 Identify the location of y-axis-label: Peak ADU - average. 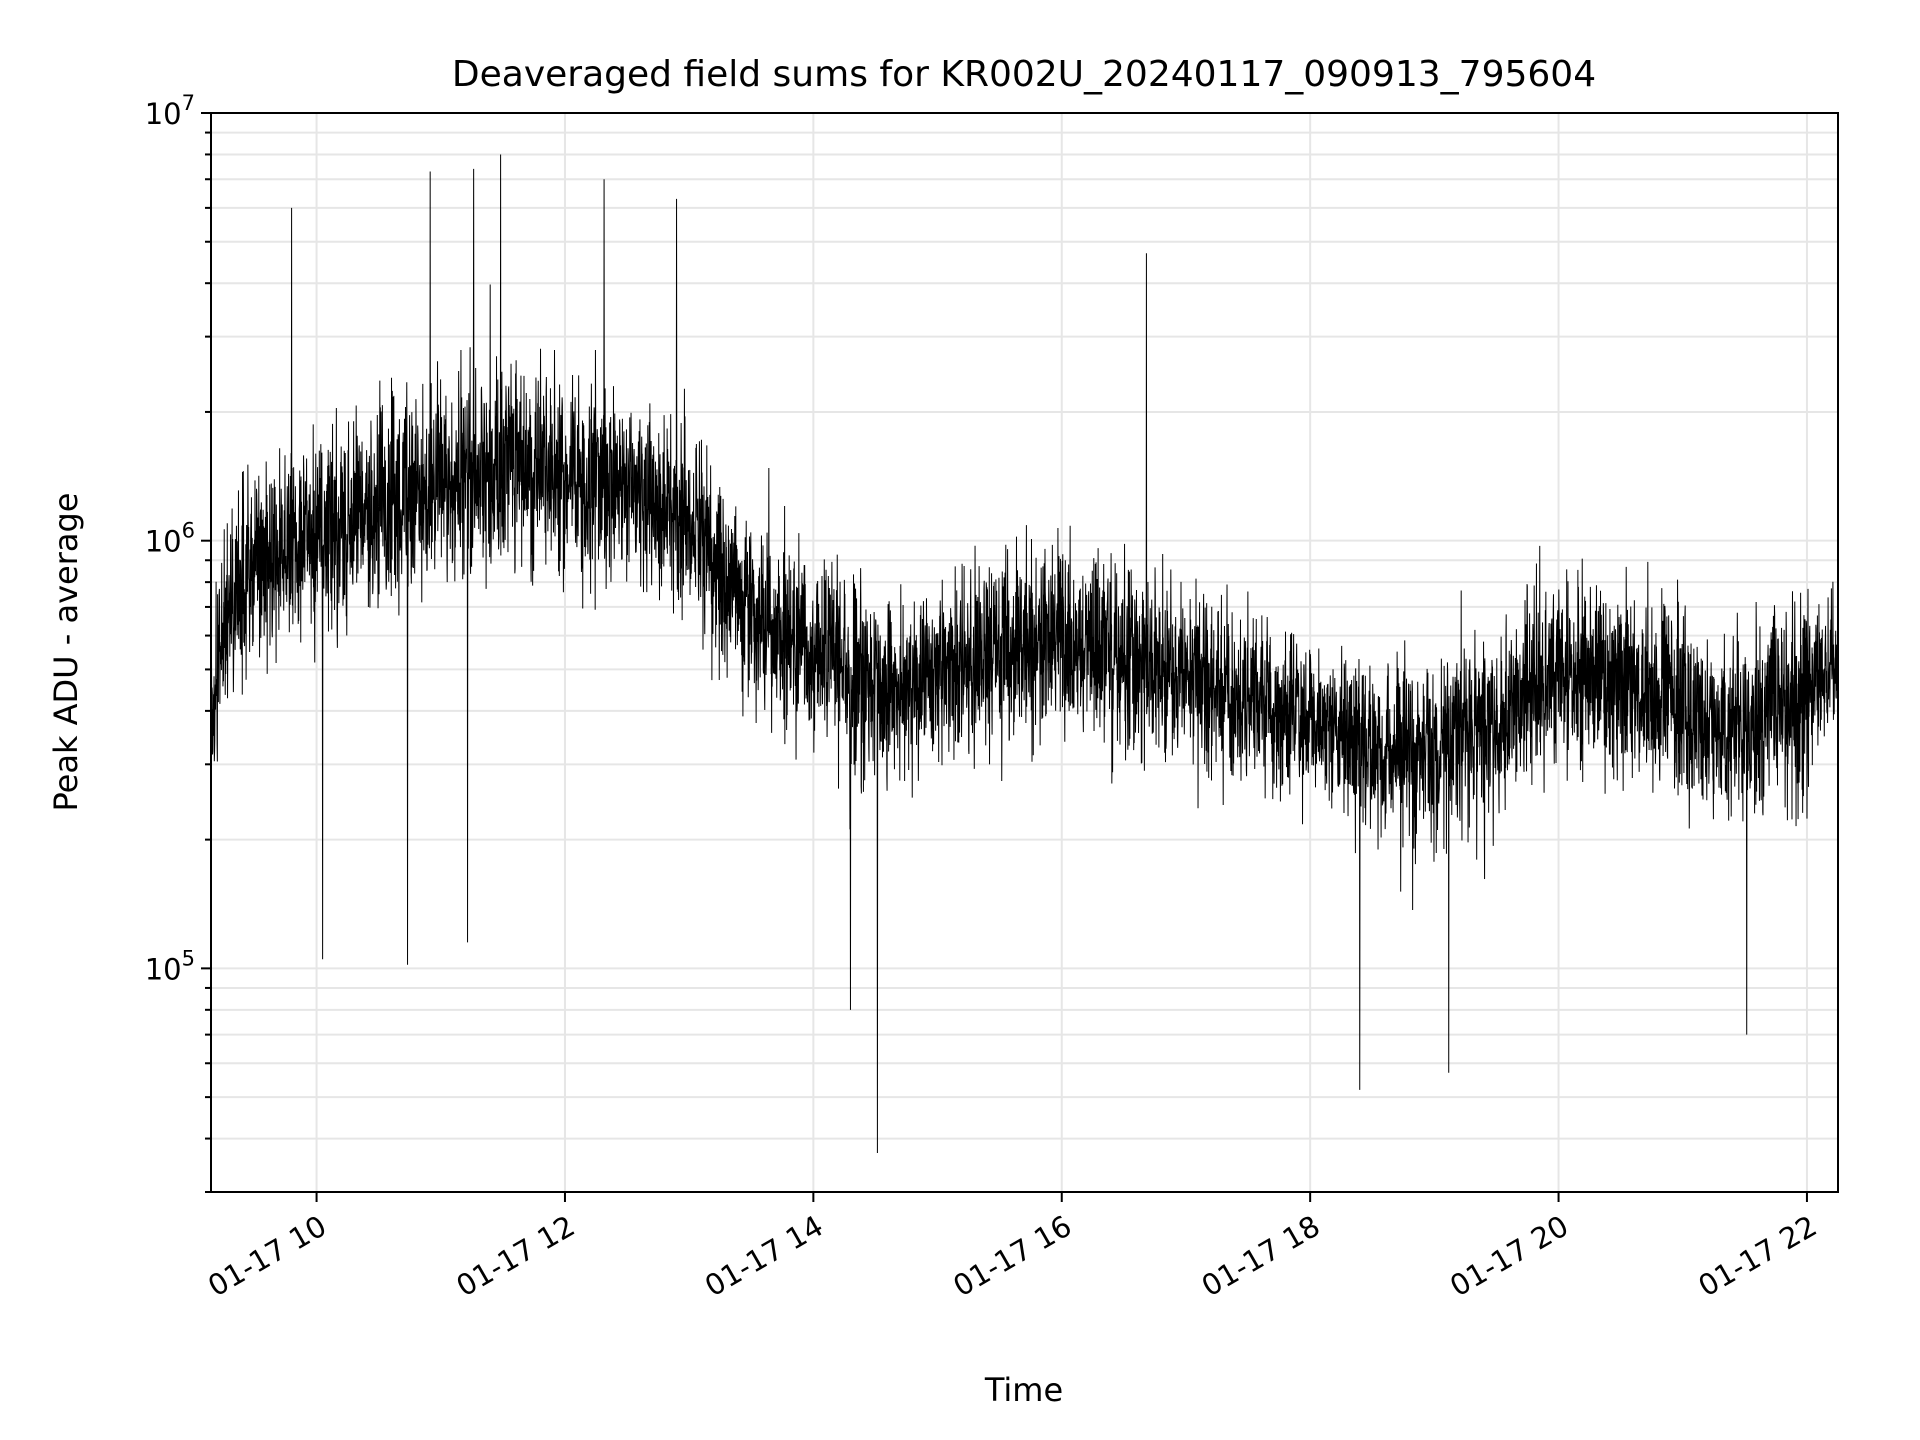
(66, 652).